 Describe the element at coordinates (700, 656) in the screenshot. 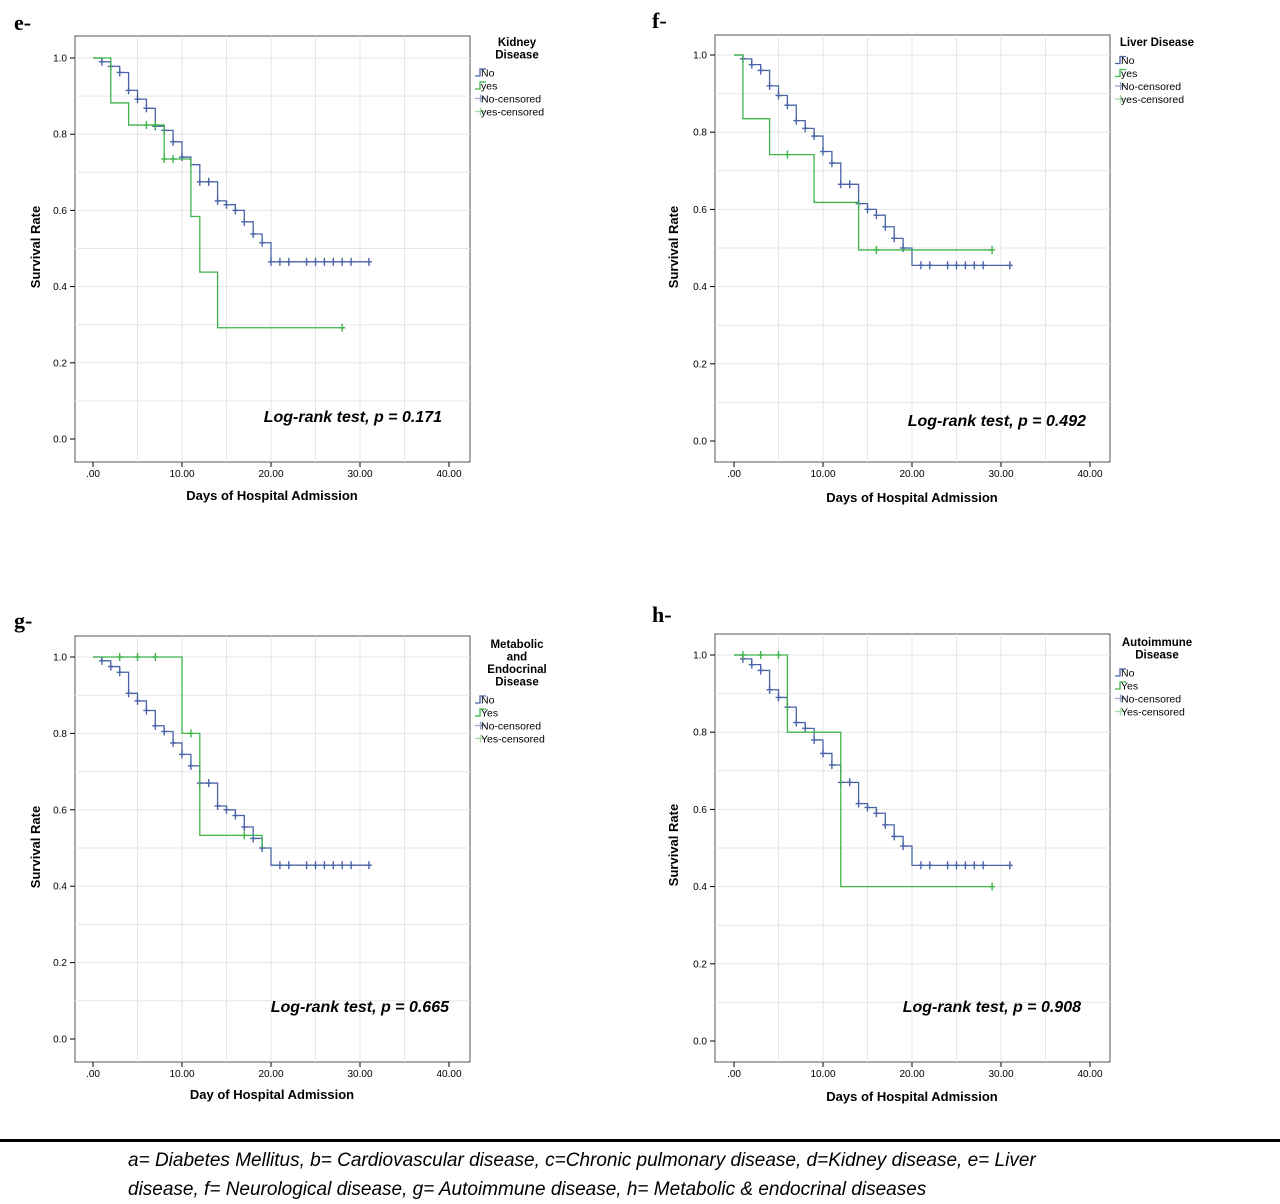

I see `y-tick-label: 1.0` at that location.